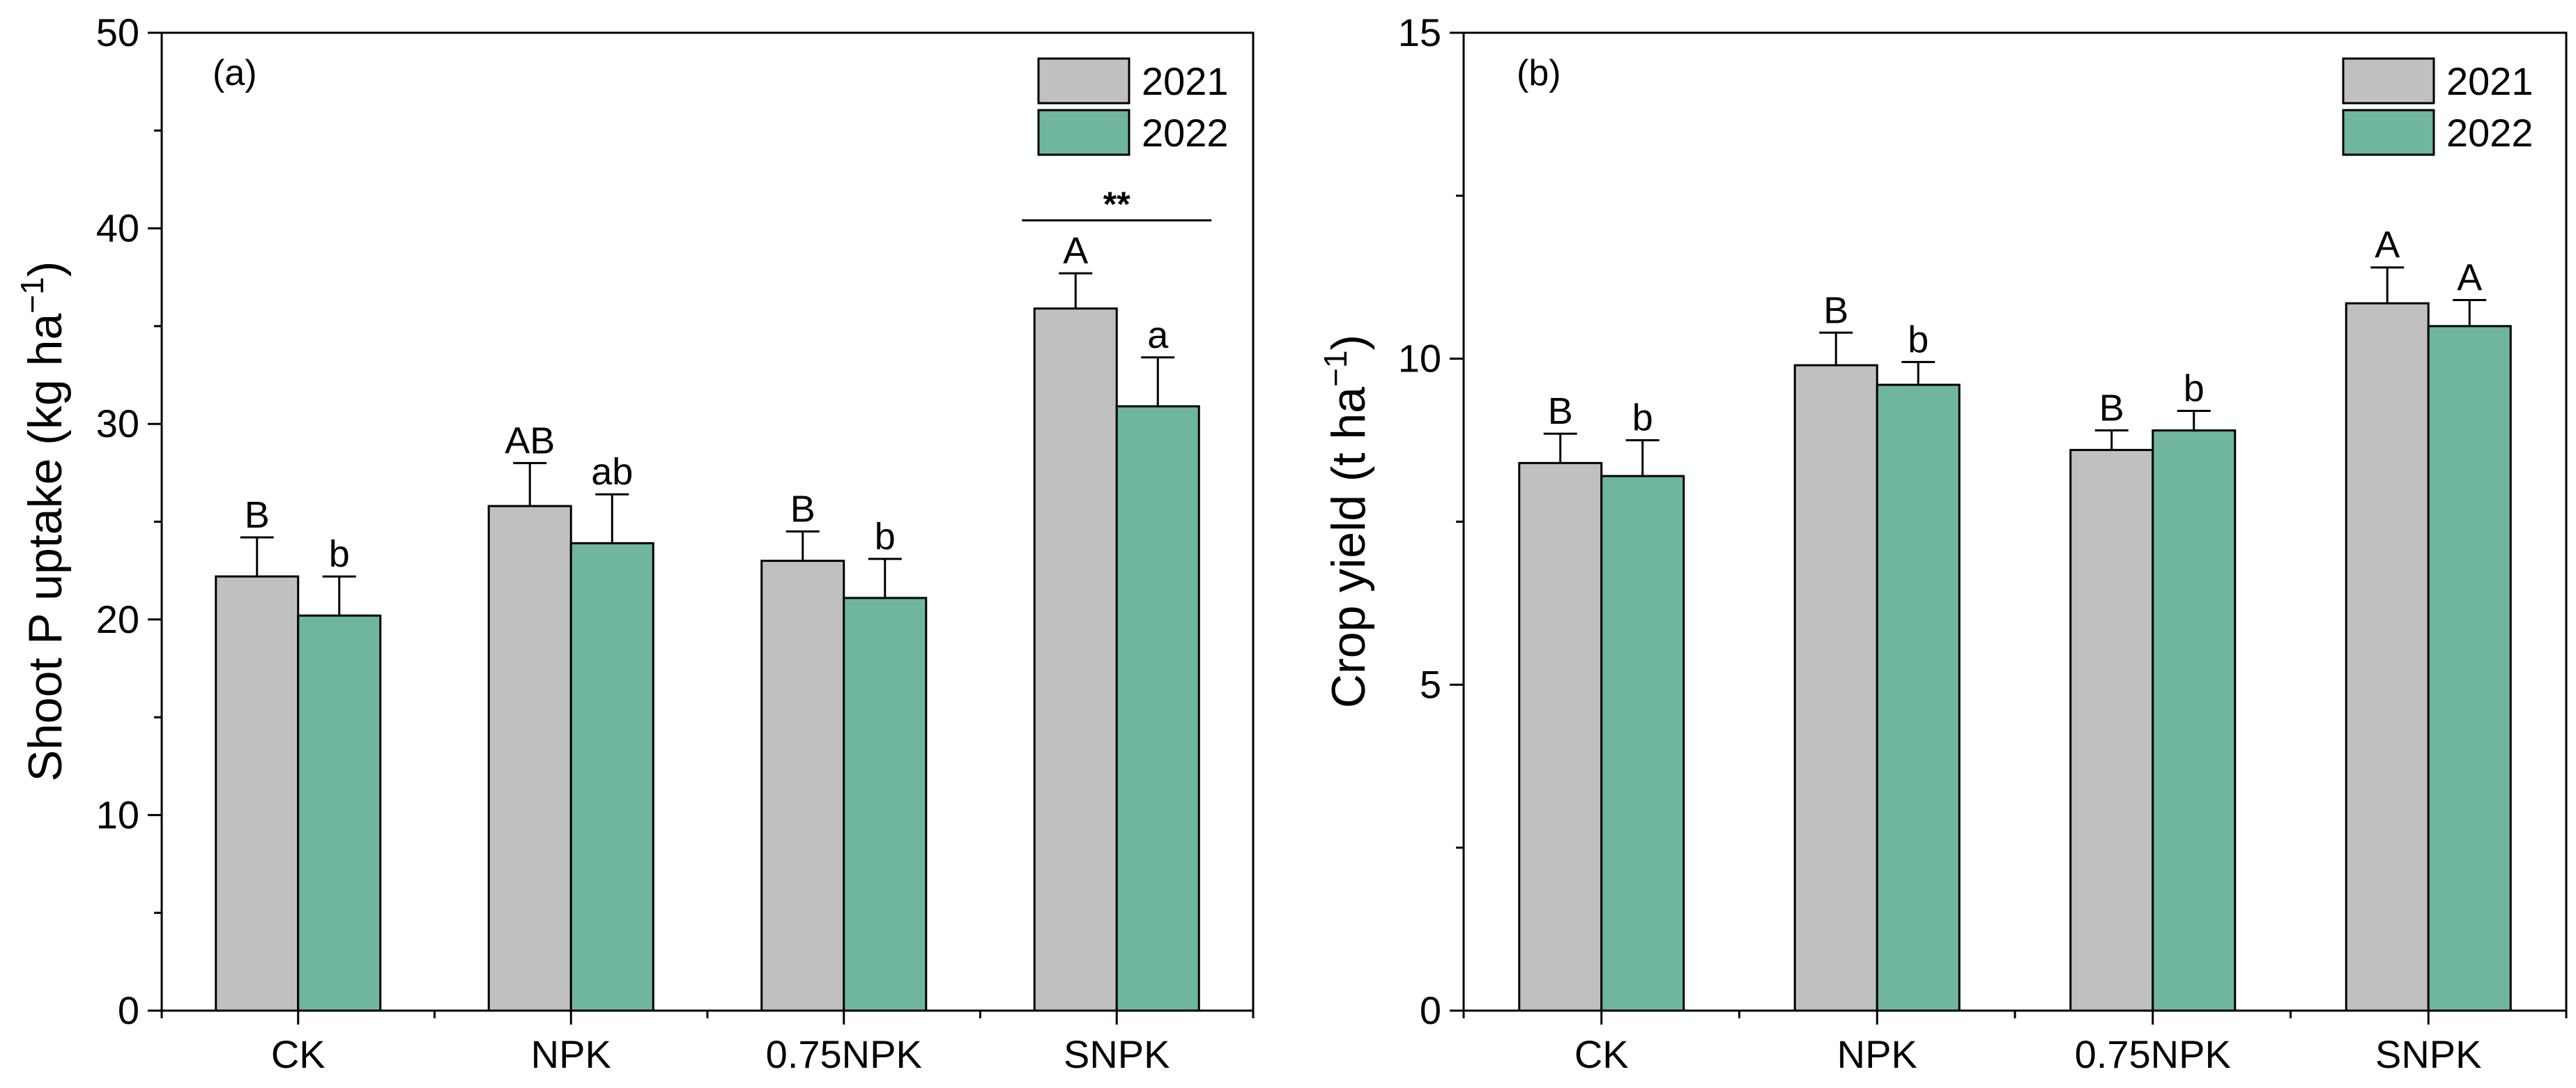 This screenshot has height=1088, width=2576. What do you see at coordinates (1346, 521) in the screenshot?
I see `y-axis-title: Crop yield (t ha−1)` at bounding box center [1346, 521].